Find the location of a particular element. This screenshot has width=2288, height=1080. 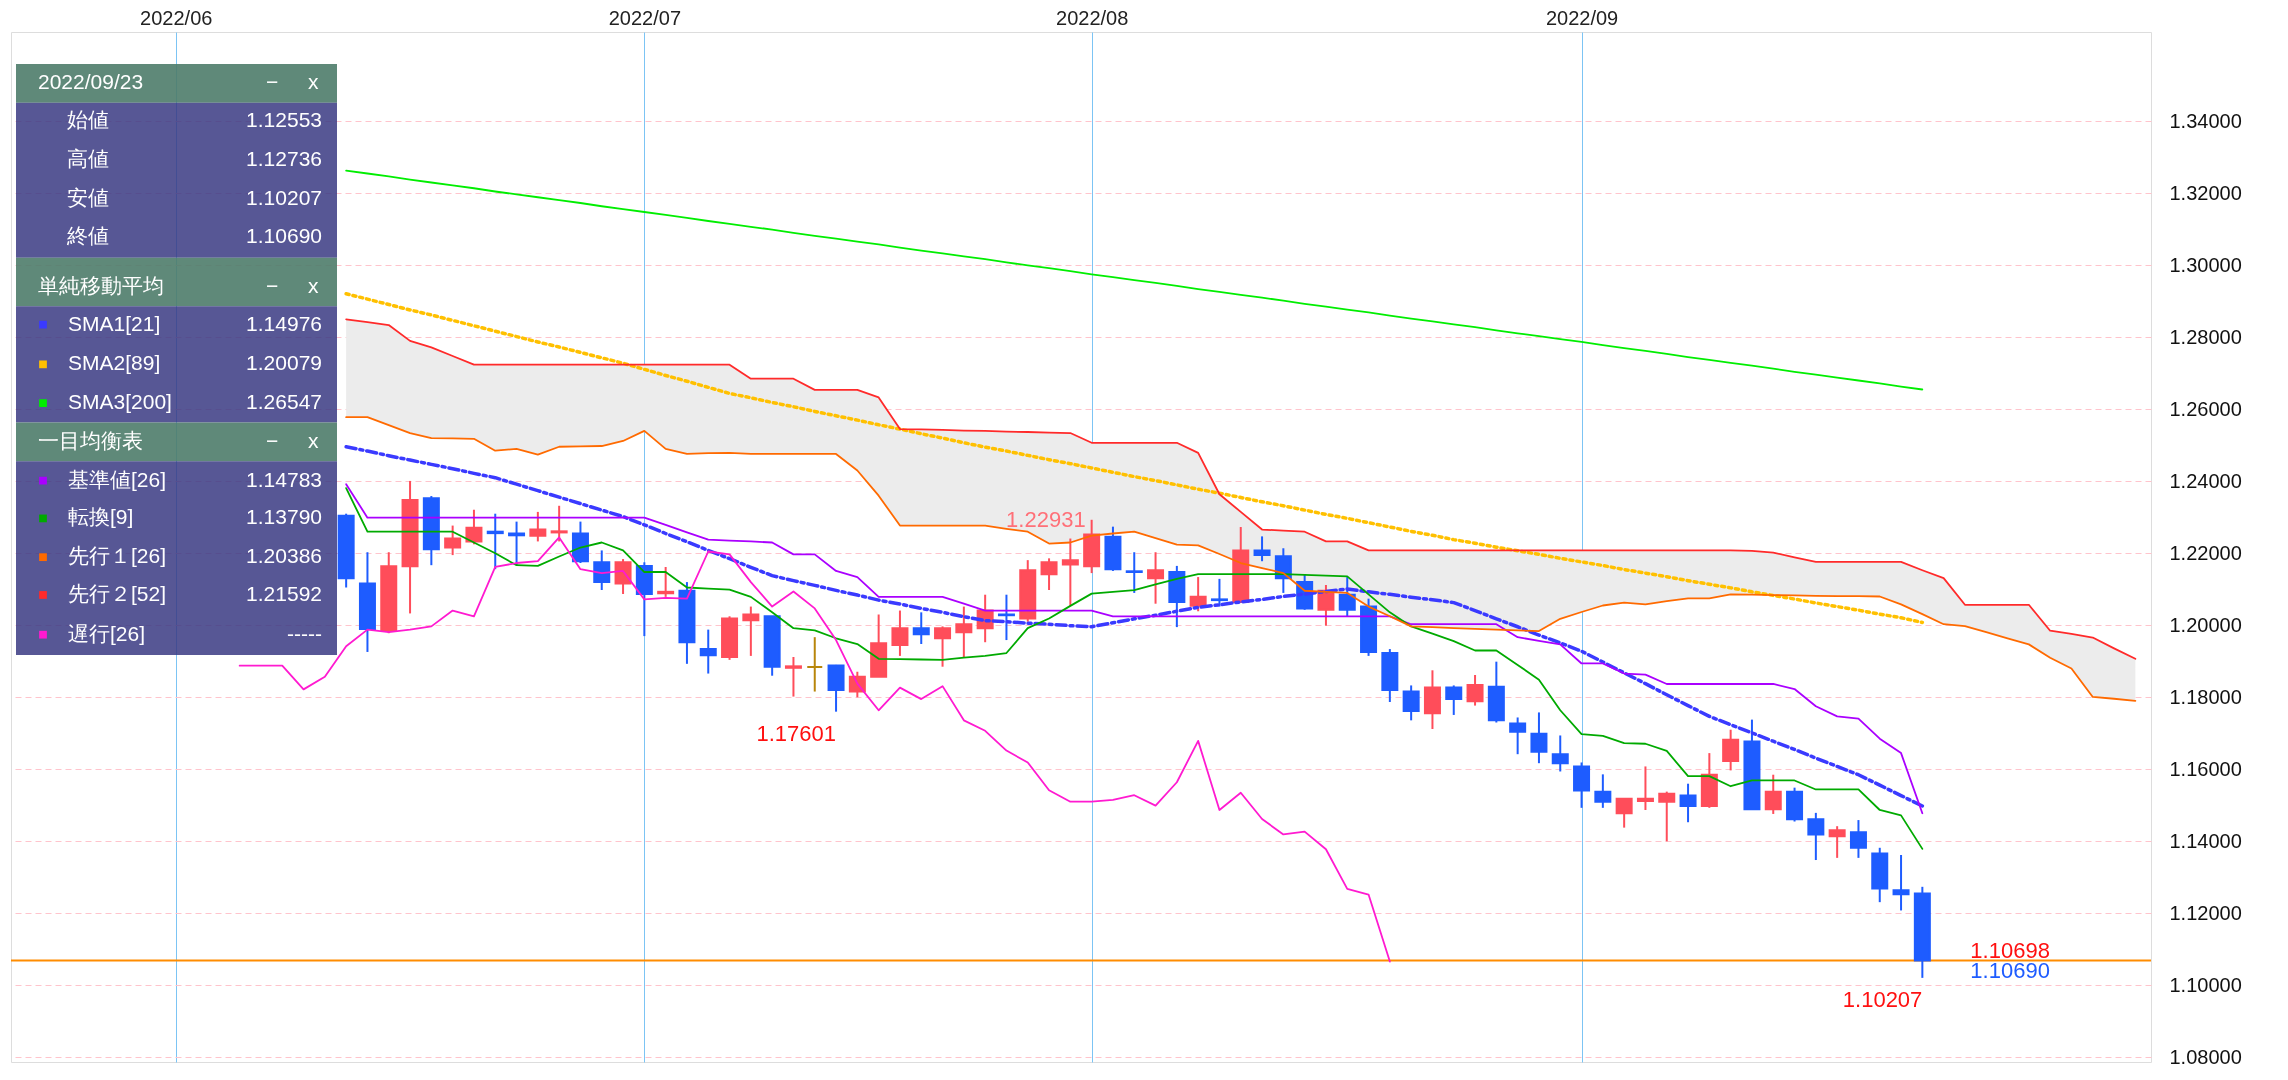

annotation: 1.12736 is located at coordinates (284, 158).